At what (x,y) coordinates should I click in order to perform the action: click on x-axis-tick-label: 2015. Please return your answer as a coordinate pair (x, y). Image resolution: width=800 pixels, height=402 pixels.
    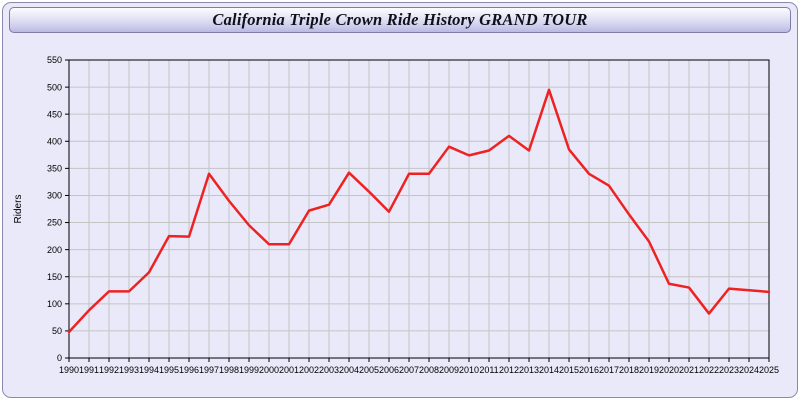
    Looking at the image, I should click on (569, 370).